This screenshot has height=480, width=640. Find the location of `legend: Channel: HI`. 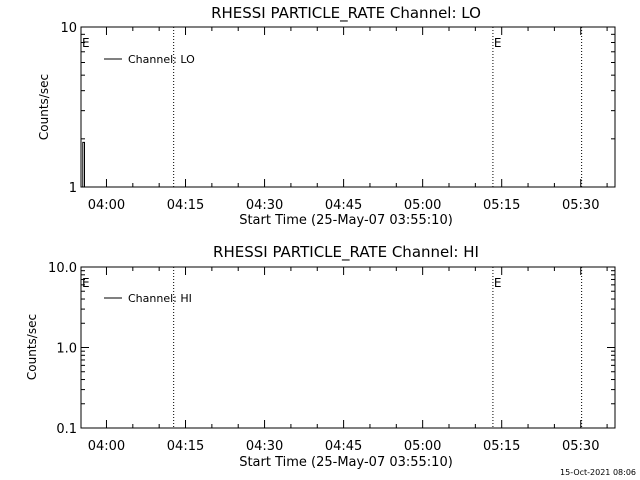

legend: Channel: HI is located at coordinates (148, 298).